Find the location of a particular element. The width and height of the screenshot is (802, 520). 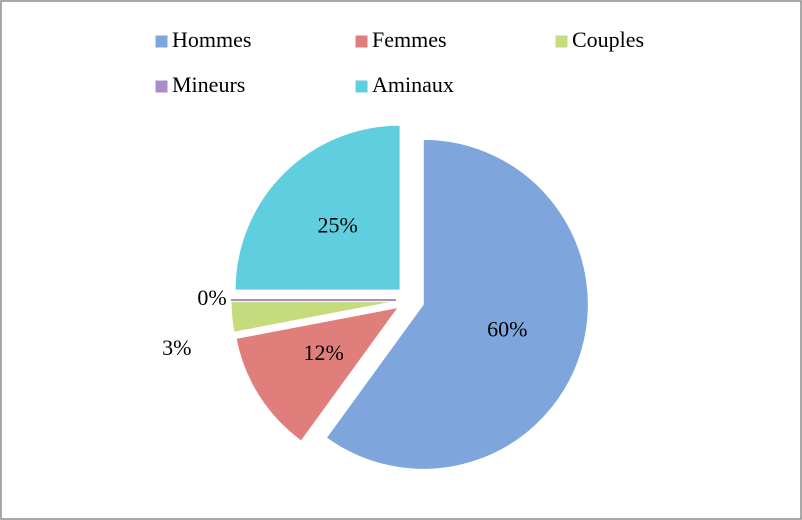

data-label: 25% is located at coordinates (337, 225).